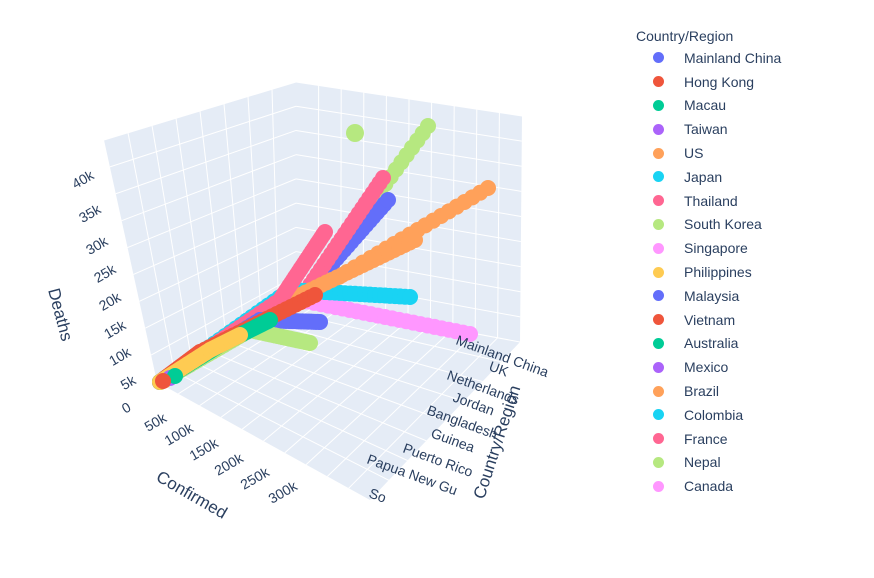 The width and height of the screenshot is (874, 578). Describe the element at coordinates (120, 356) in the screenshot. I see `z-tick-2: 10k` at that location.